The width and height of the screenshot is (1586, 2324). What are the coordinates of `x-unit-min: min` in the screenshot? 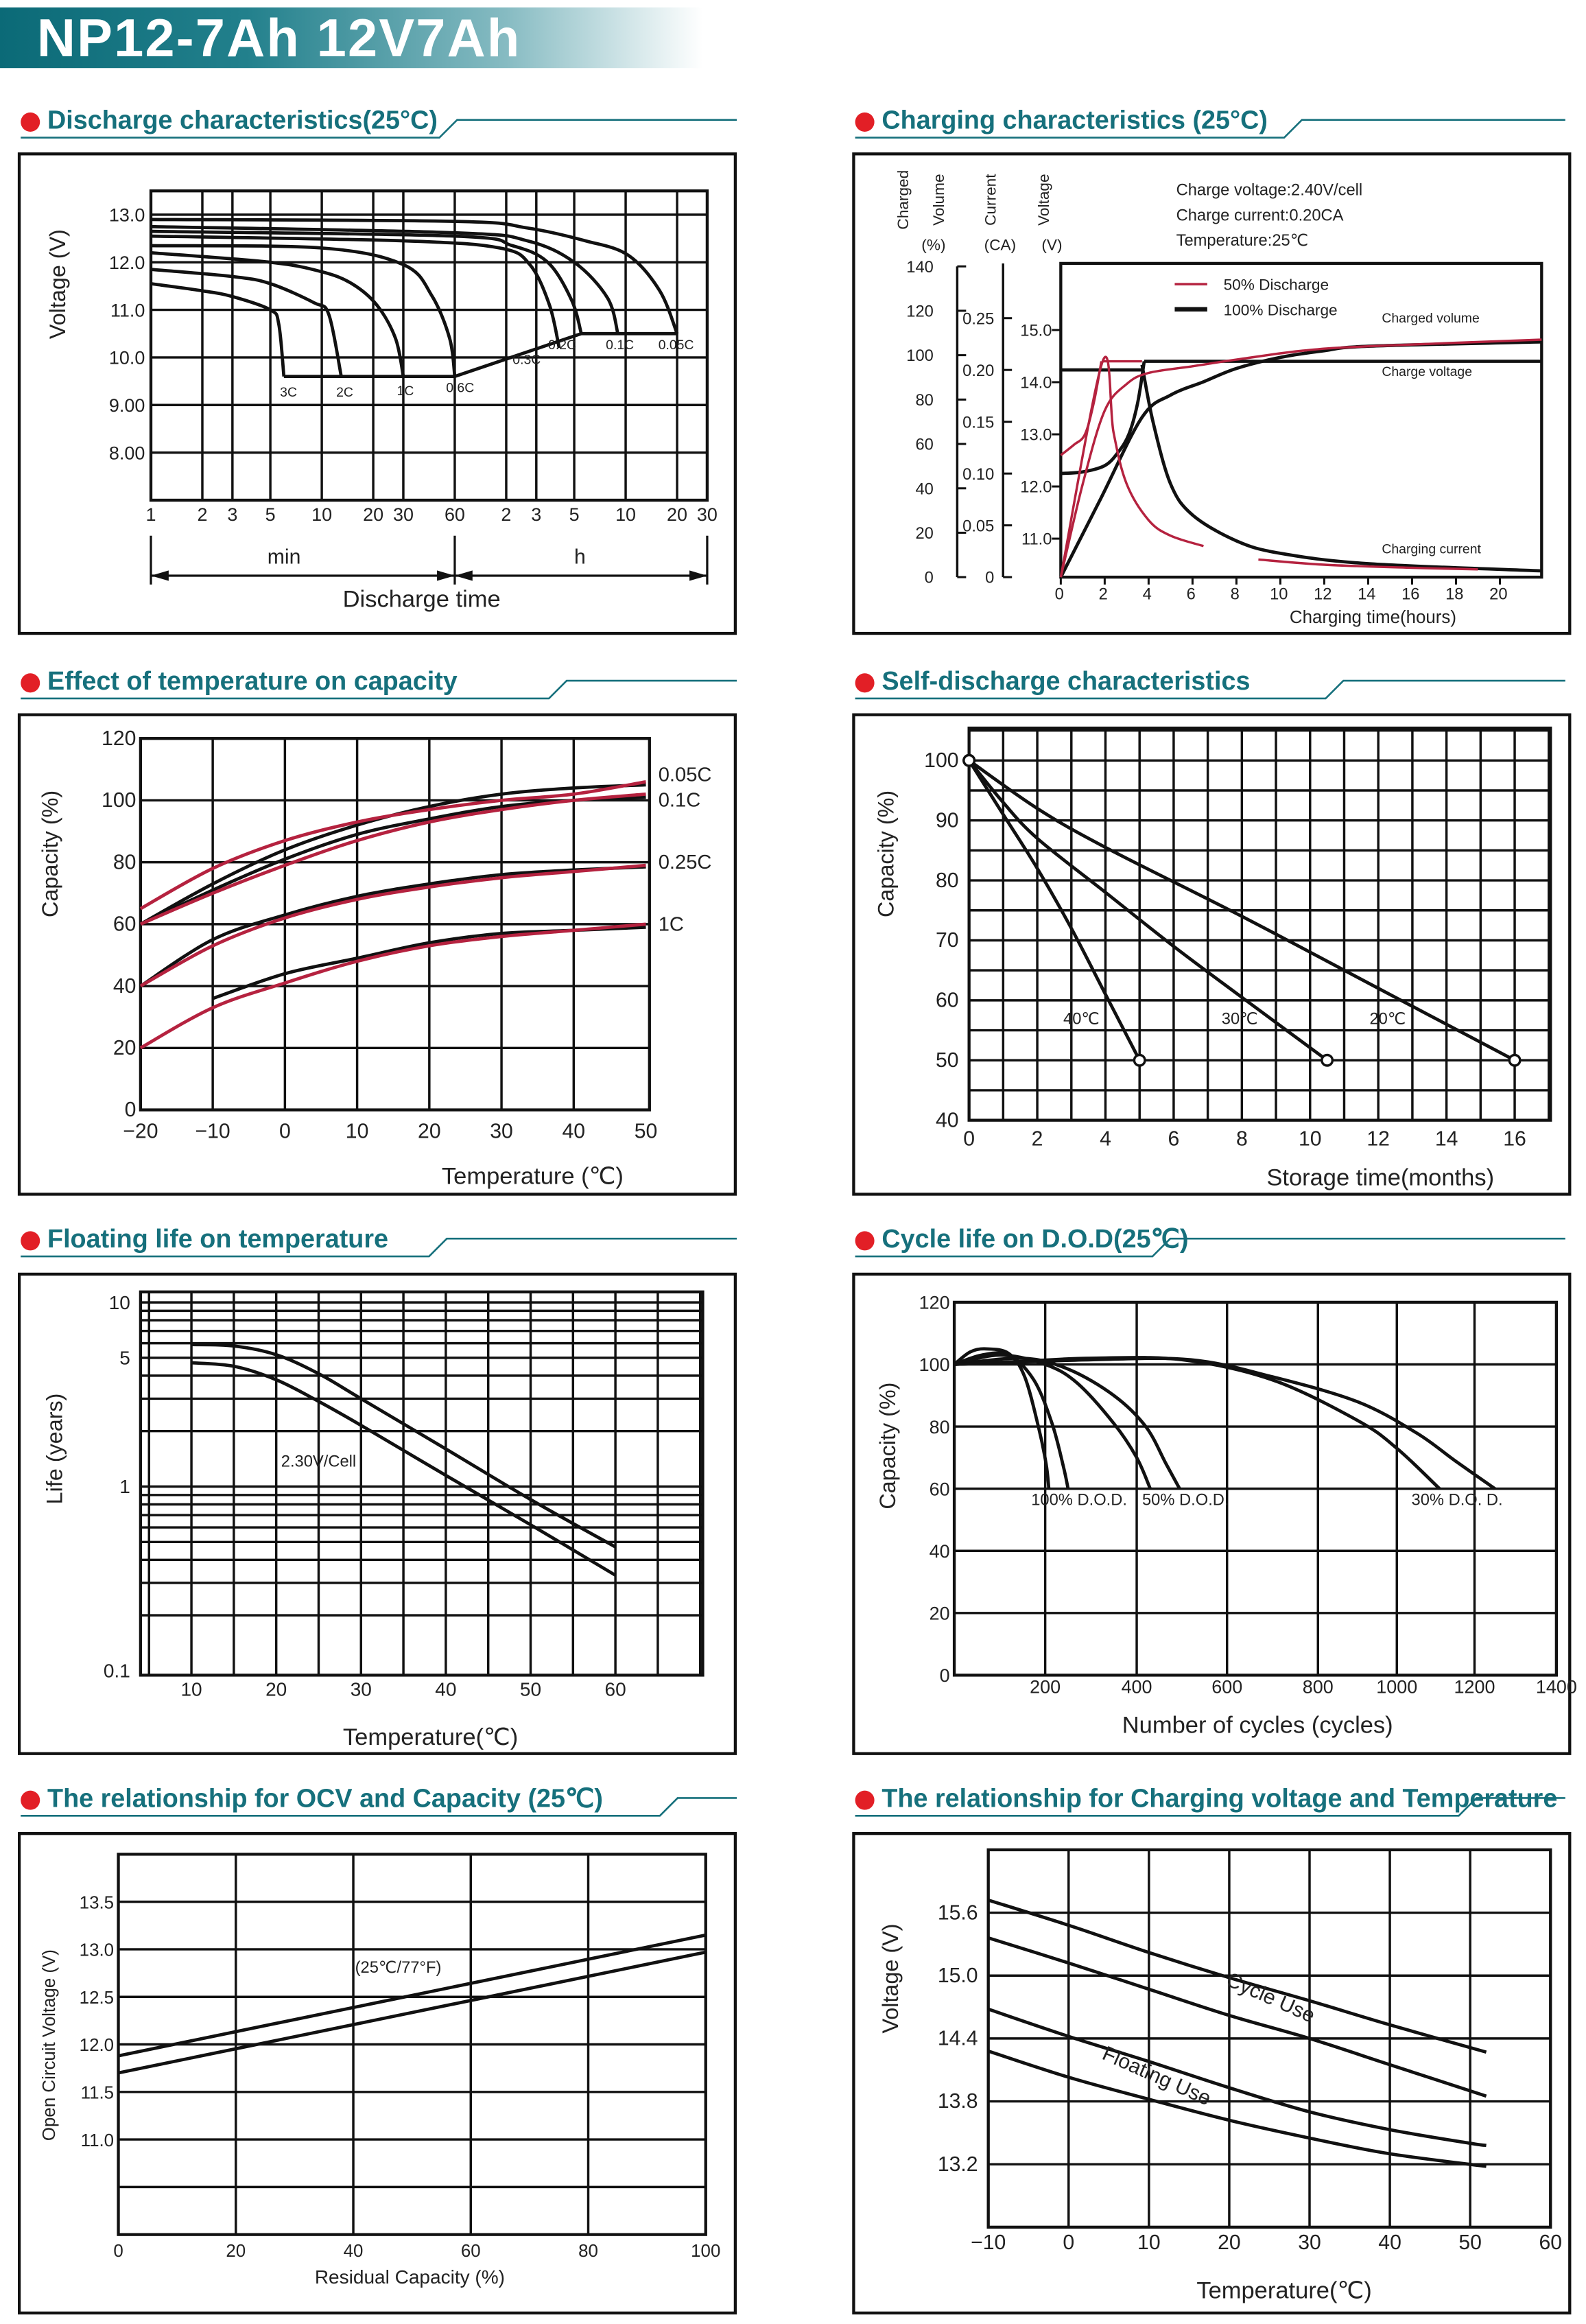 It's located at (284, 557).